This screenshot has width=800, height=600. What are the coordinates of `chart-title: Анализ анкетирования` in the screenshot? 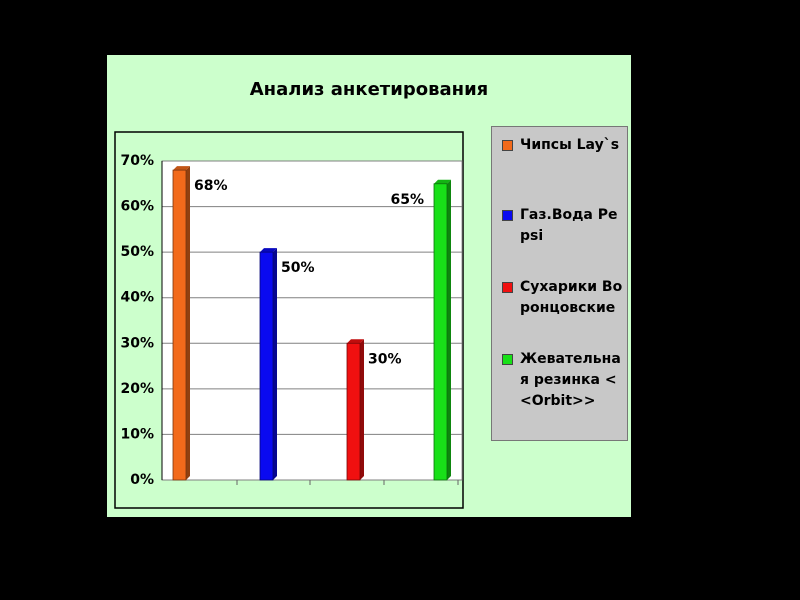 It's located at (369, 89).